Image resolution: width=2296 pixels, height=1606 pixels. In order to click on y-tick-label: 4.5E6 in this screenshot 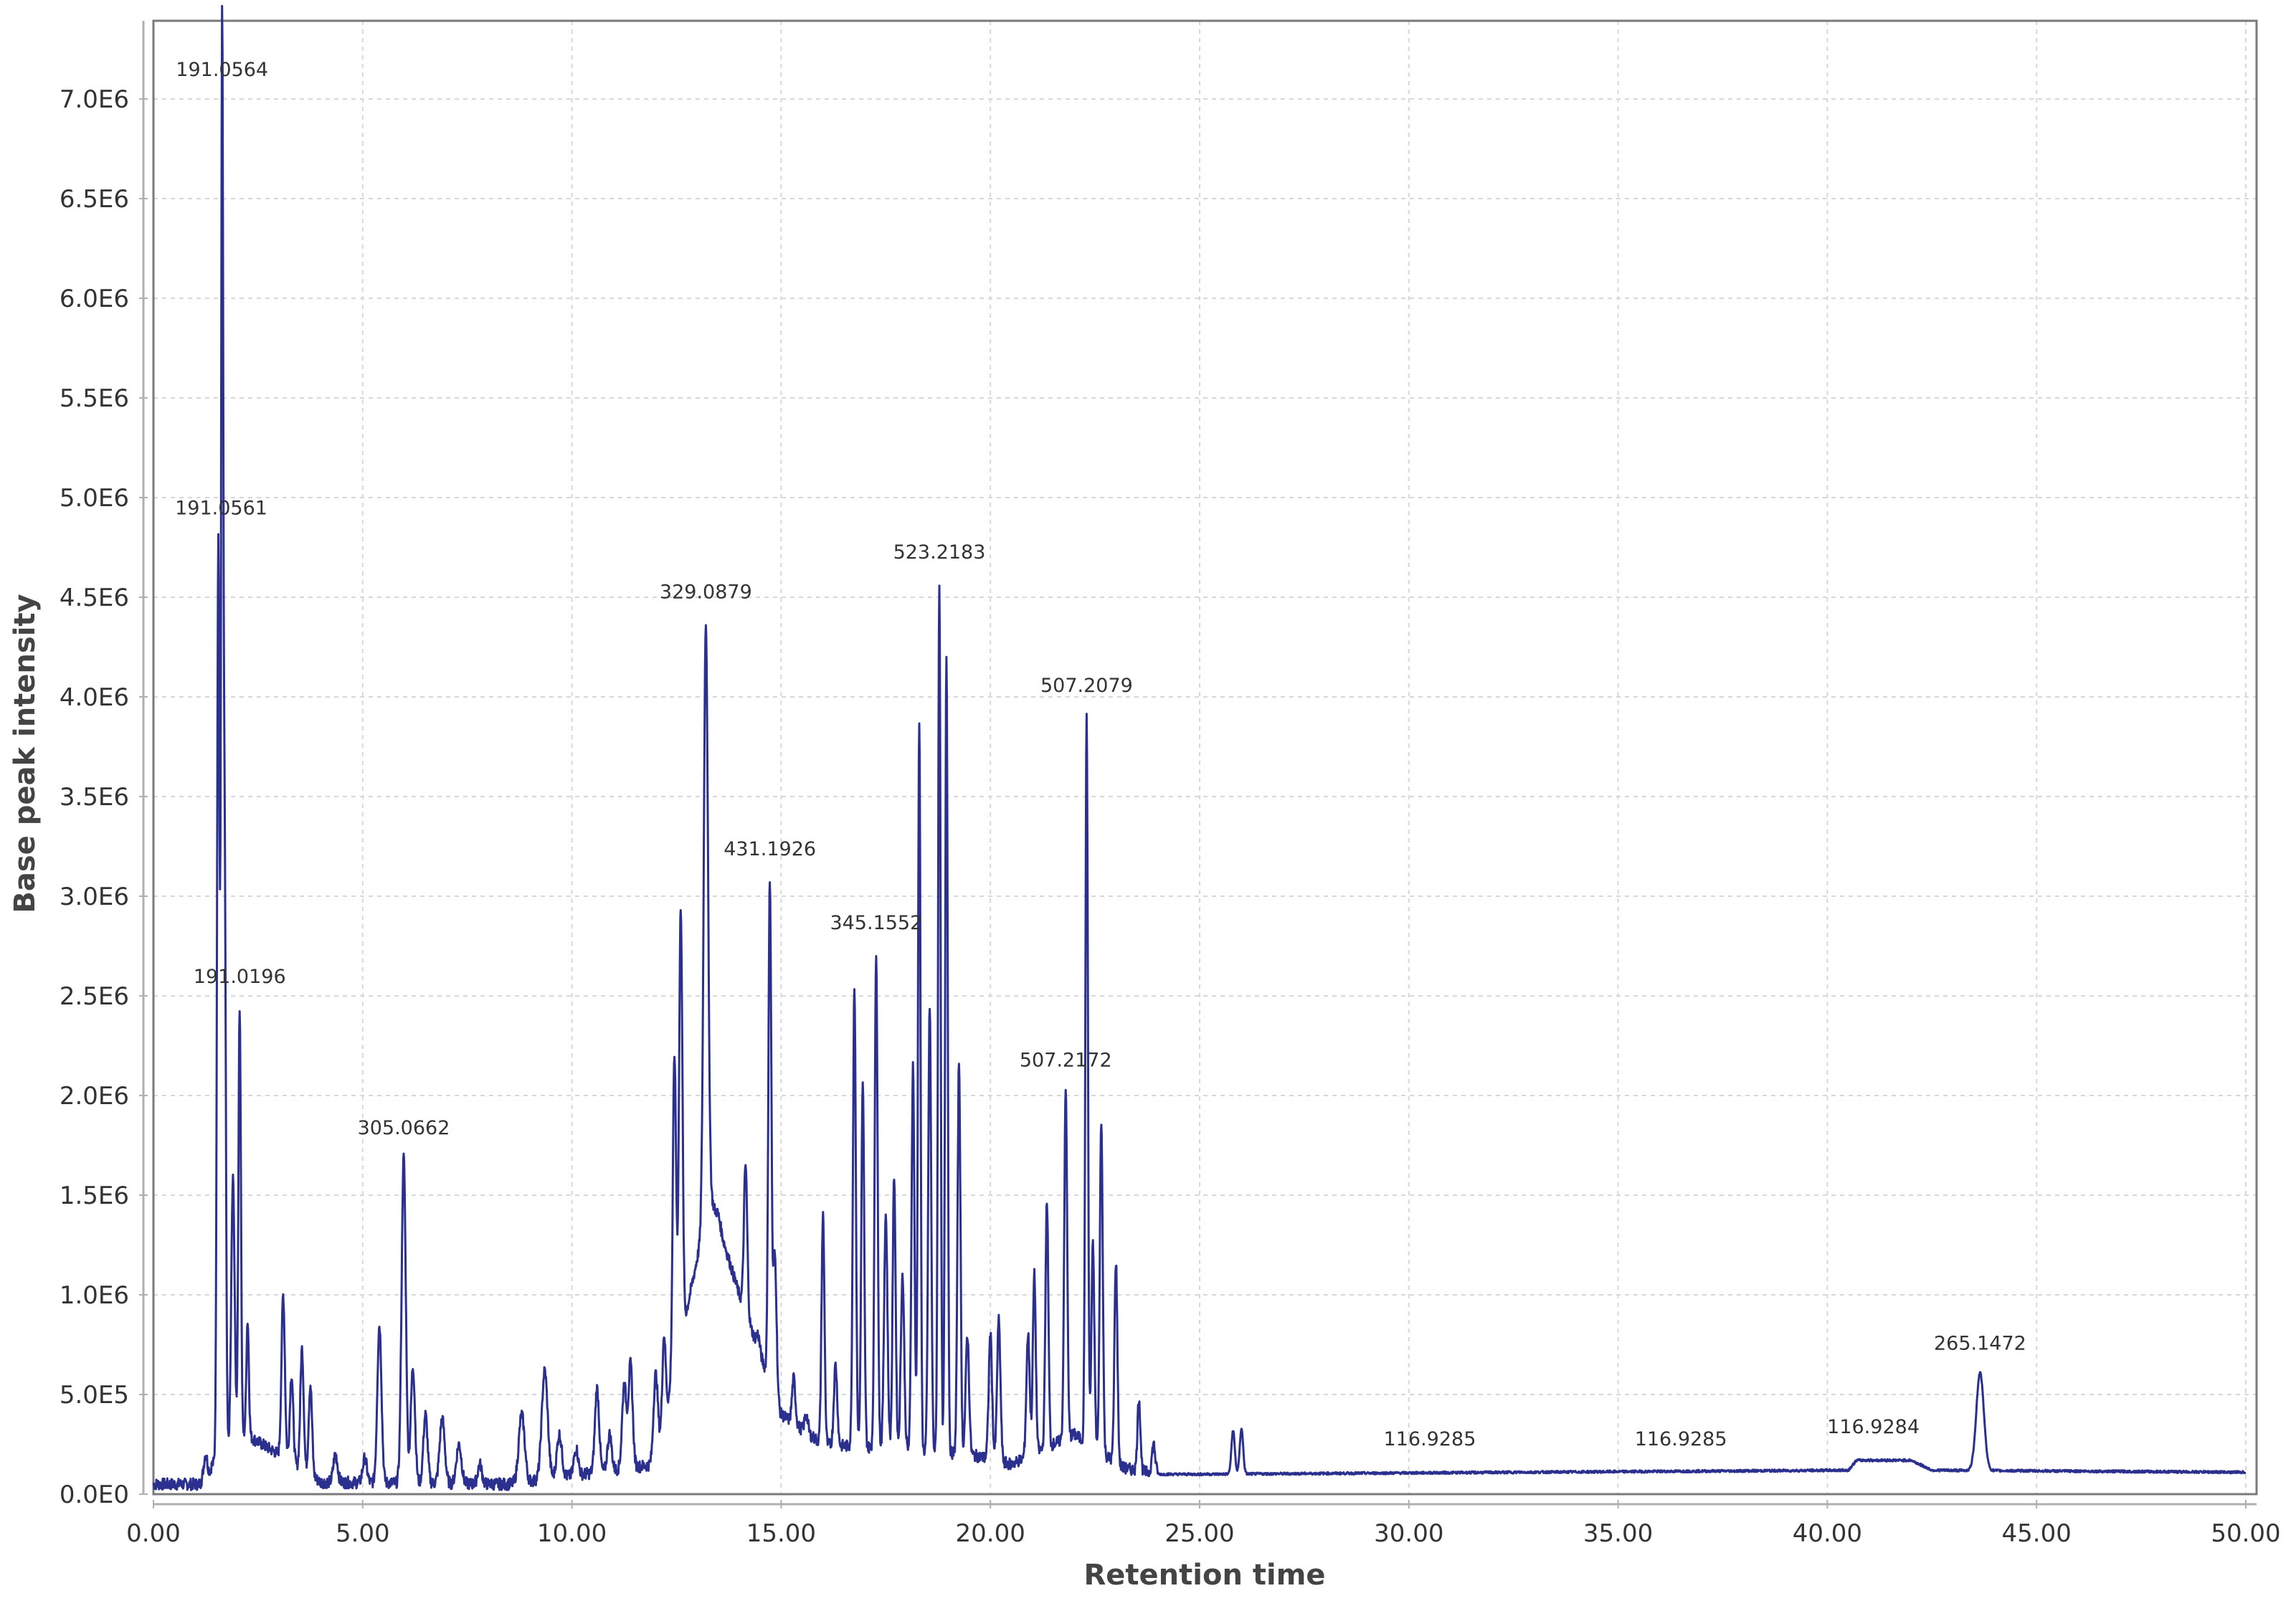, I will do `click(94, 598)`.